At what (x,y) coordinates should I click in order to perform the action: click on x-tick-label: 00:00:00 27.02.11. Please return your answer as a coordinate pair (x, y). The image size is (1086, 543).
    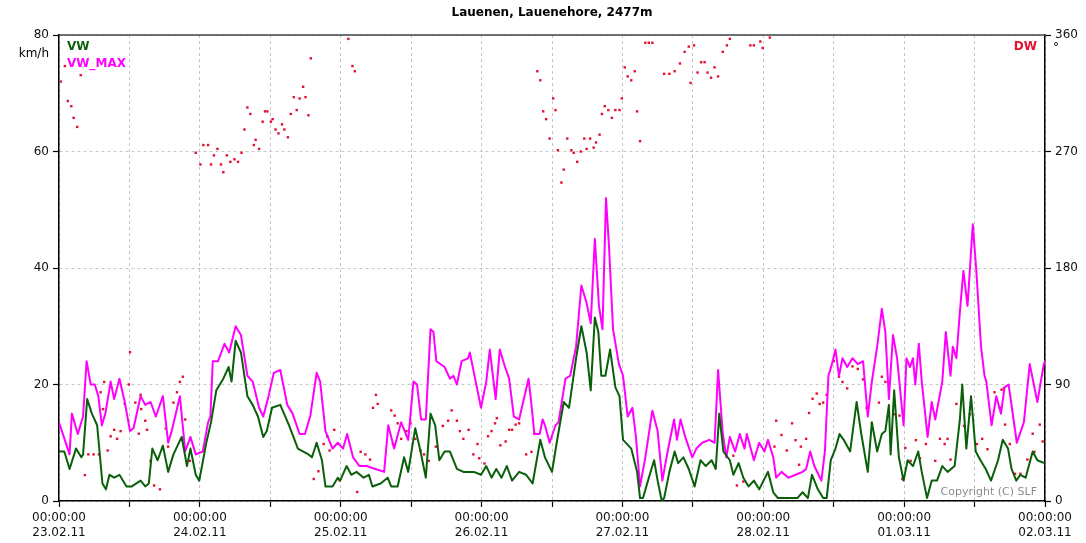
    Looking at the image, I should click on (622, 524).